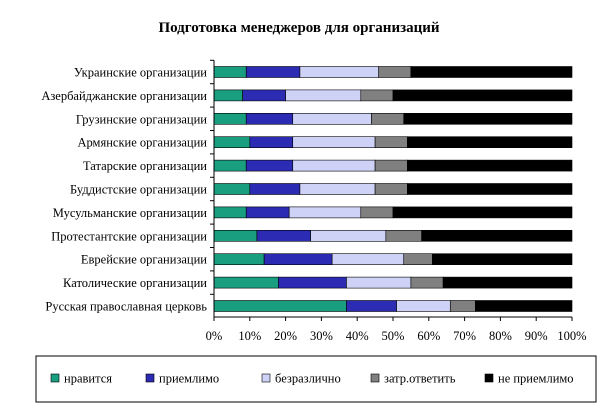 The height and width of the screenshot is (412, 600). Describe the element at coordinates (571, 336) in the screenshot. I see `x-tick-label: 100%` at that location.